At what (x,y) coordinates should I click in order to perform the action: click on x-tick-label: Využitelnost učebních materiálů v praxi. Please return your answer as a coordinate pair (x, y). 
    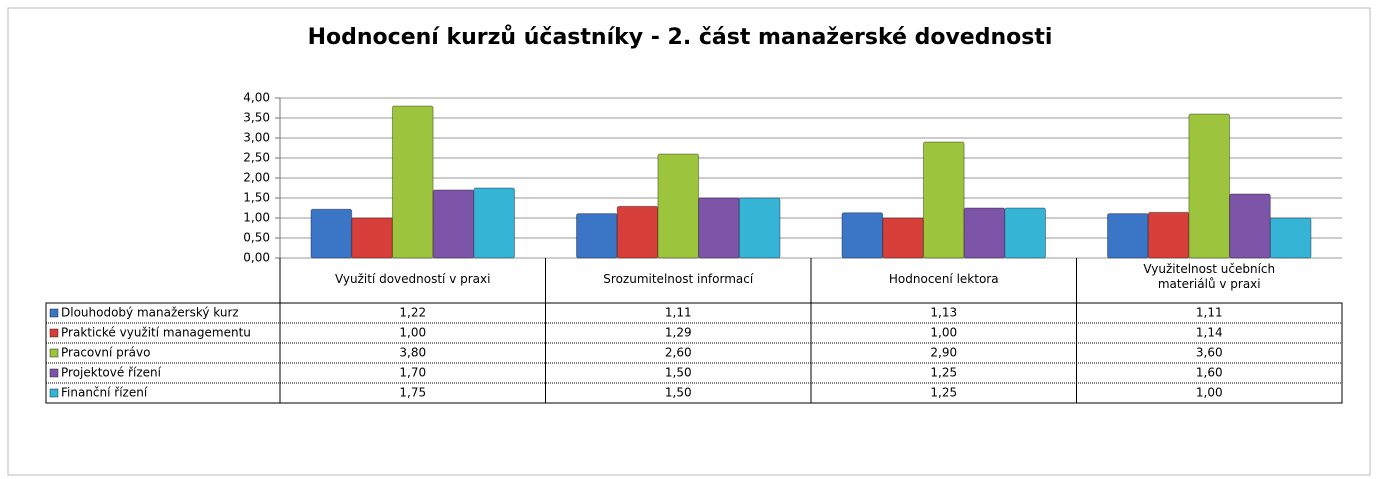
    Looking at the image, I should click on (1209, 276).